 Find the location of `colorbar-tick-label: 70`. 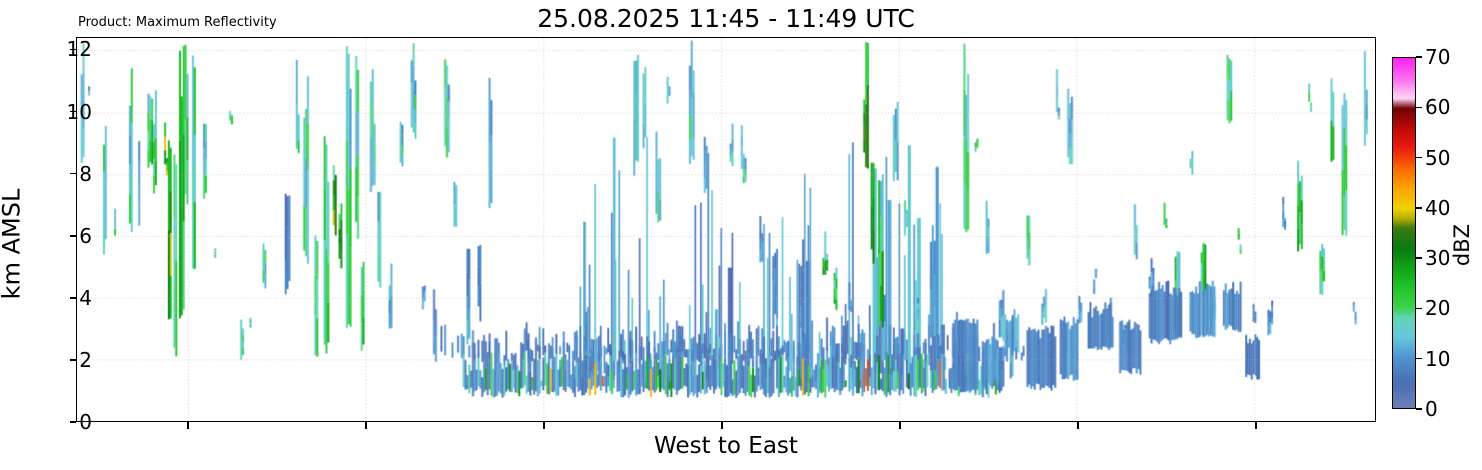

colorbar-tick-label: 70 is located at coordinates (1438, 57).